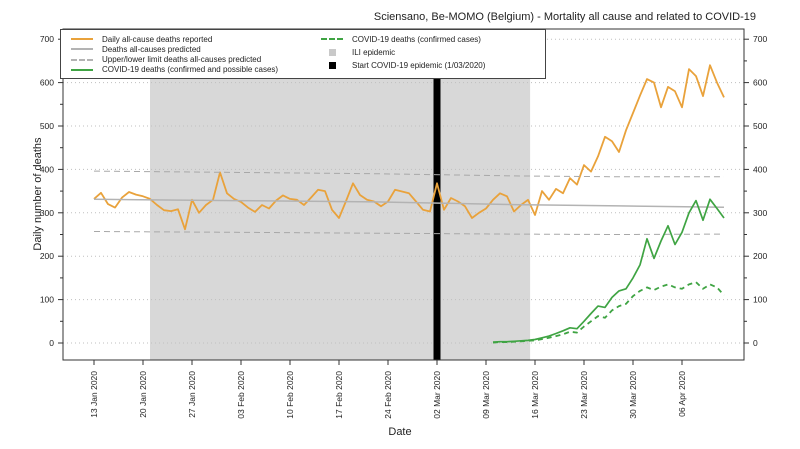  What do you see at coordinates (339, 395) in the screenshot?
I see `x-tick-label: 17 Feb 2020` at bounding box center [339, 395].